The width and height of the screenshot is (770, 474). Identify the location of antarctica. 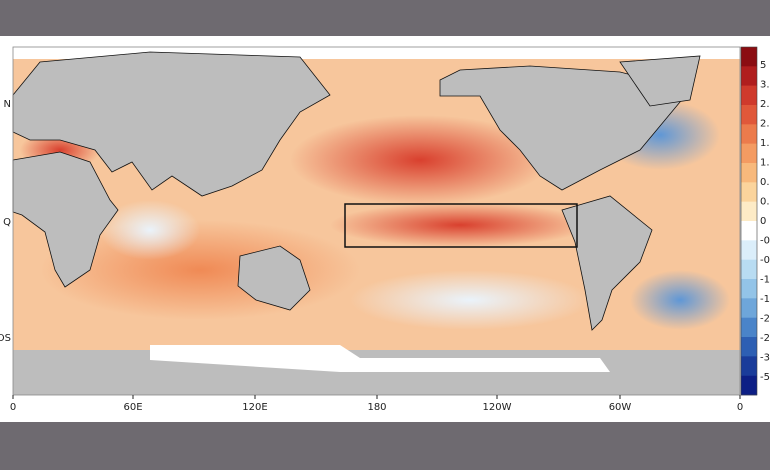
(376, 372).